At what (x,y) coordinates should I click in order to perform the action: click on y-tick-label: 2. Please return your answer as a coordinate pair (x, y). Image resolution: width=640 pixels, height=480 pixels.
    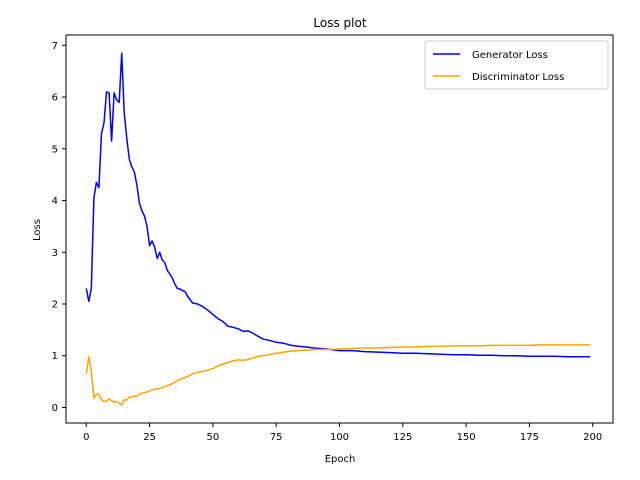
    Looking at the image, I should click on (55, 305).